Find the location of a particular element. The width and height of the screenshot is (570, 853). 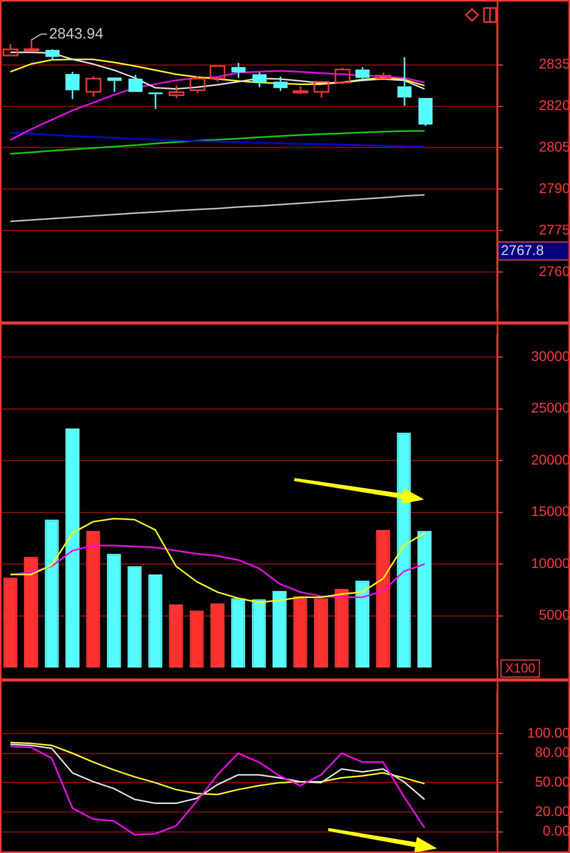

y-tick-label: 2775 is located at coordinates (554, 229).